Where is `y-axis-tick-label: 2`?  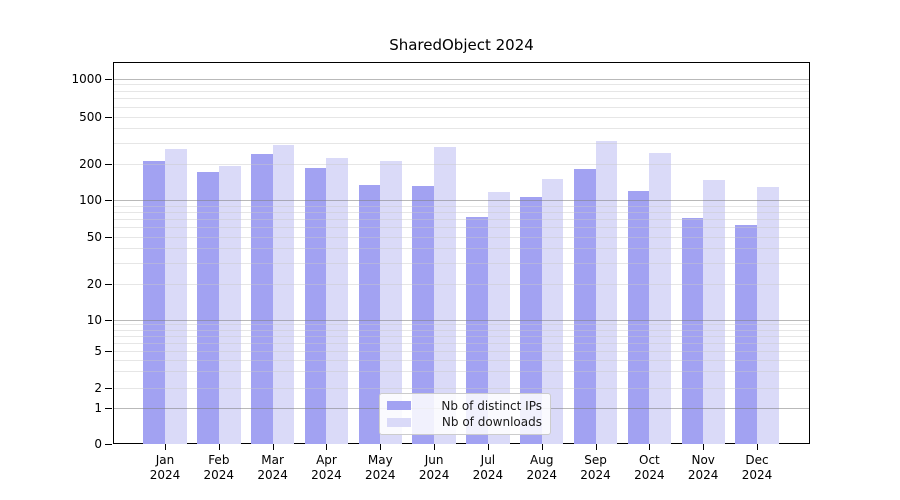
y-axis-tick-label: 2 is located at coordinates (98, 387).